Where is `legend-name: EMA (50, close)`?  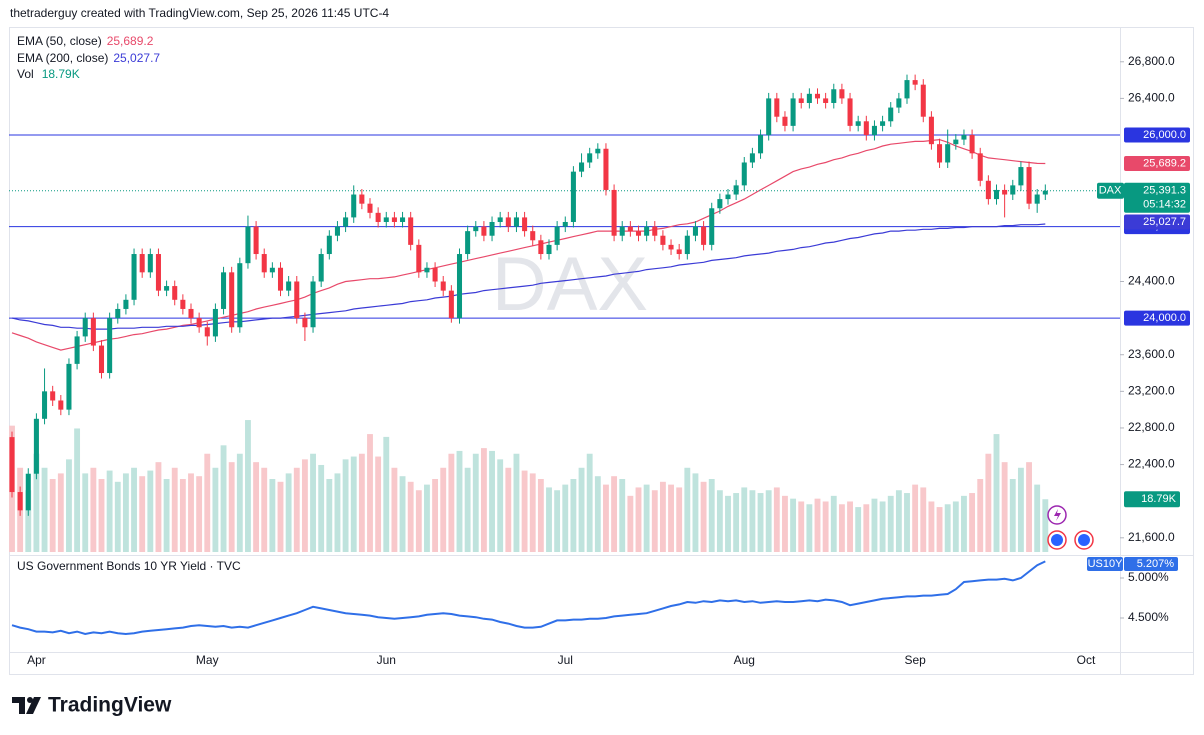 legend-name: EMA (50, close) is located at coordinates (59, 41).